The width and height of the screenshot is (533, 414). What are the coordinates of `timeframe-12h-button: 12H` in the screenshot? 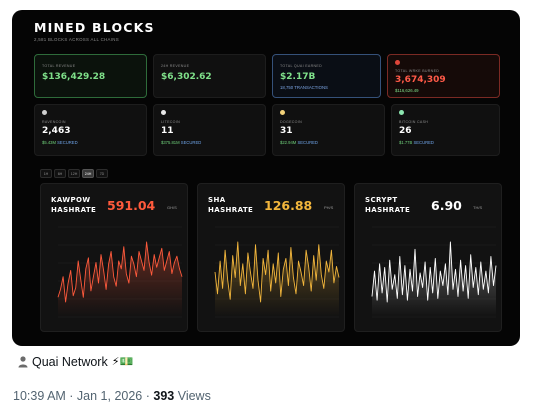 It's located at (74, 173).